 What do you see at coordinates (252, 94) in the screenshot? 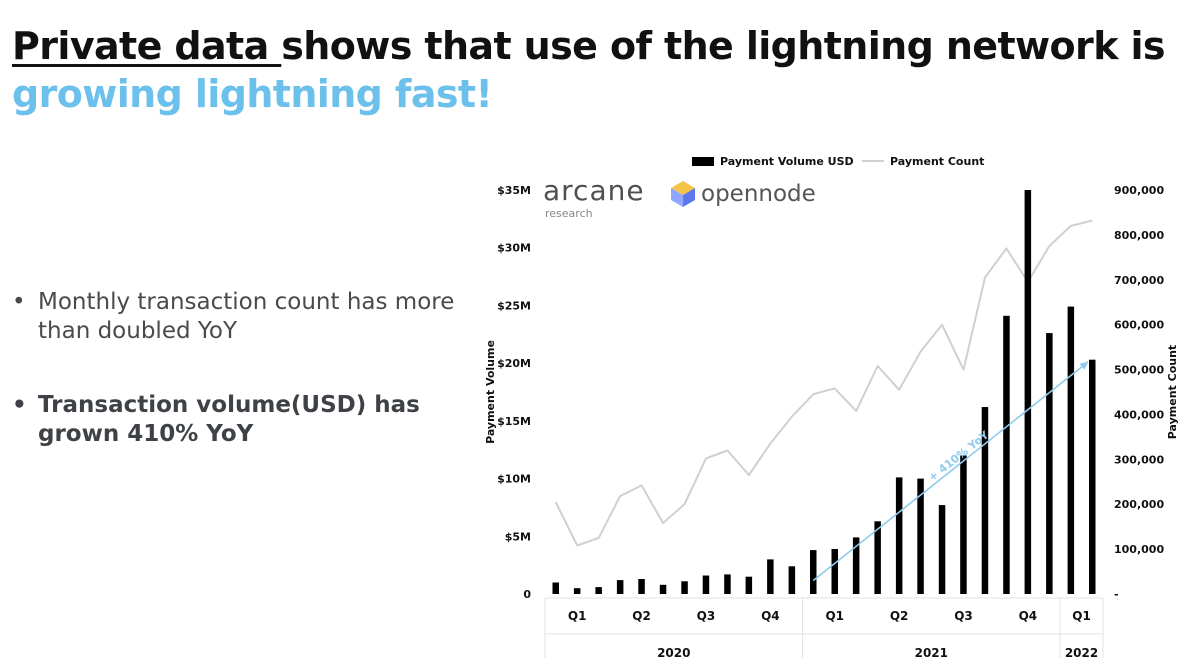
I see `headline-accent: growing lightning fast!` at bounding box center [252, 94].